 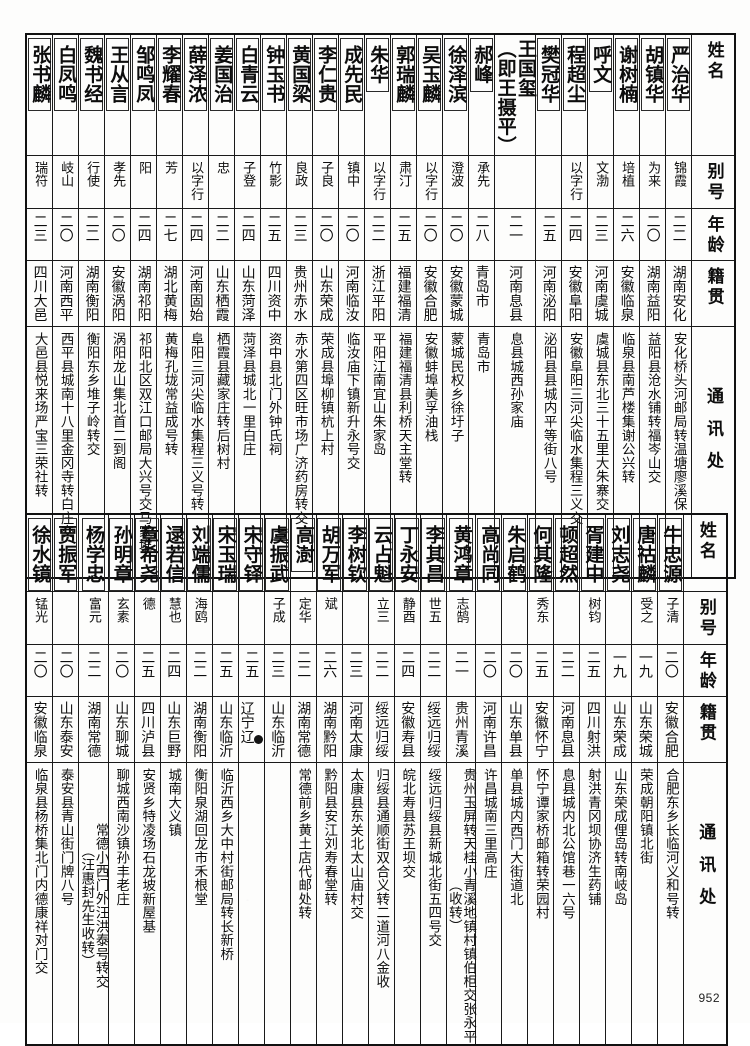 I want to click on entry-native_place: 安徽寿县, so click(x=407, y=730).